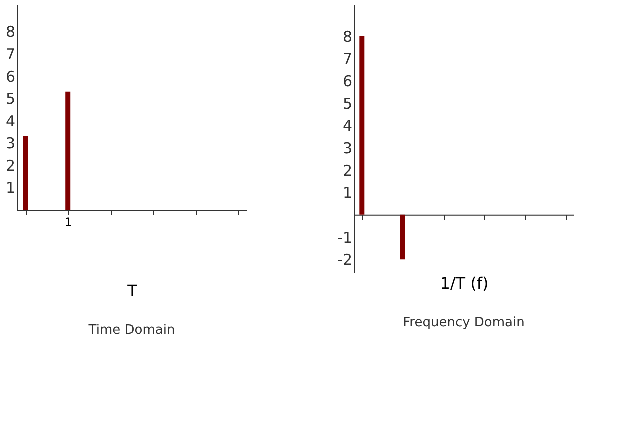 The height and width of the screenshot is (422, 640). I want to click on x-axis-title: 1/T (f), so click(464, 283).